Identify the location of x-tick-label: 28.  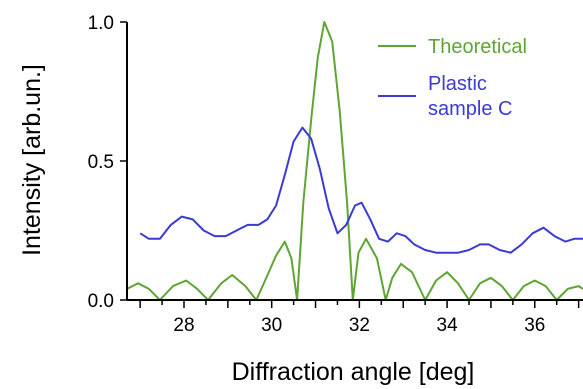
(183, 325).